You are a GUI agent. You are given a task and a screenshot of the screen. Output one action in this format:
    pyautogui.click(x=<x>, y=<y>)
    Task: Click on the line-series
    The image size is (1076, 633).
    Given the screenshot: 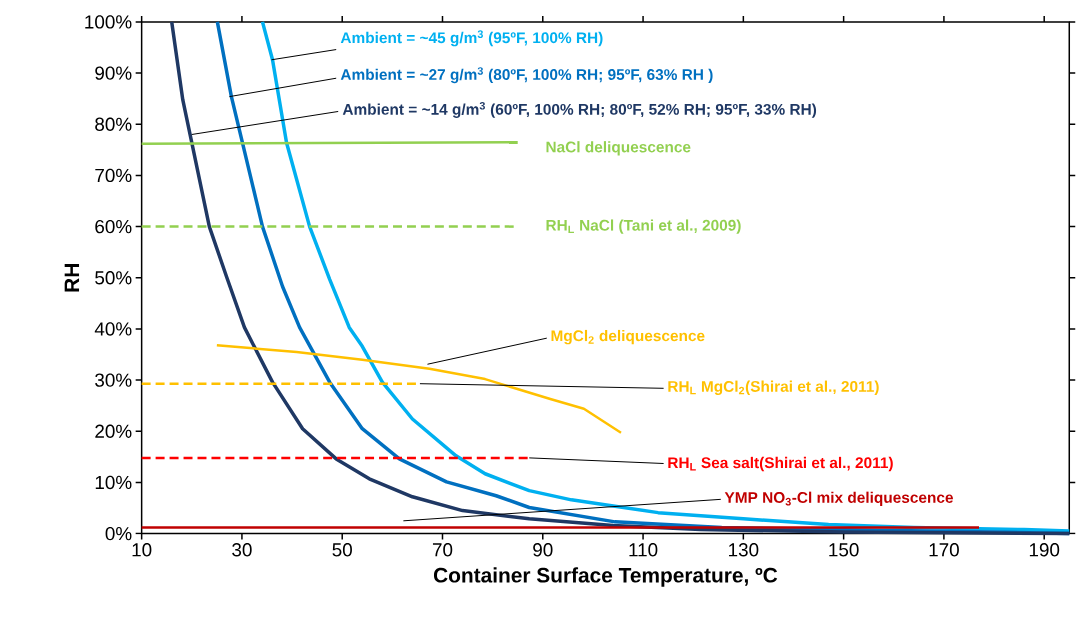 What is the action you would take?
    pyautogui.click(x=419, y=388)
    